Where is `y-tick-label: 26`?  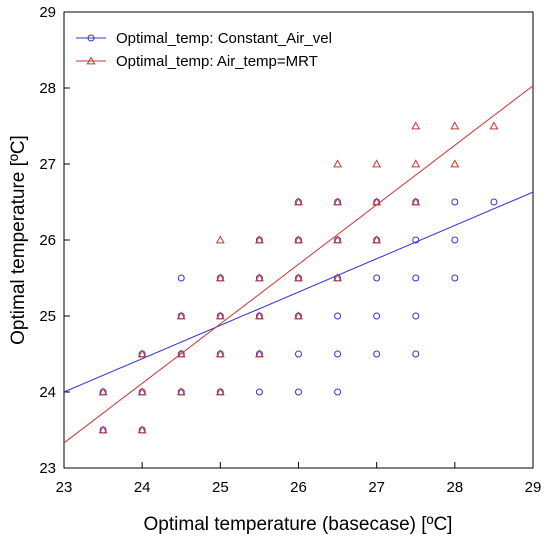
y-tick-label: 26 is located at coordinates (47, 240).